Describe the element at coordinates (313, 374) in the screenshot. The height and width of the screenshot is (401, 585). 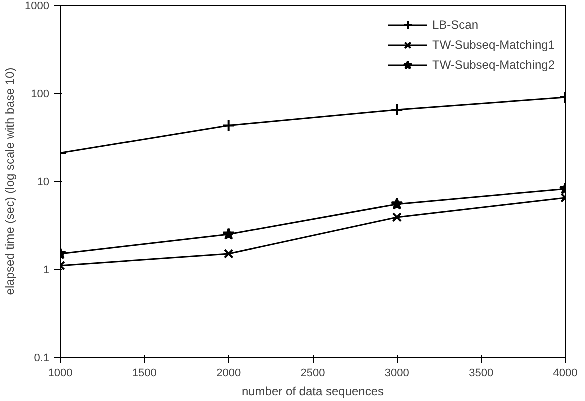
I see `x-tick-label: 2500` at that location.